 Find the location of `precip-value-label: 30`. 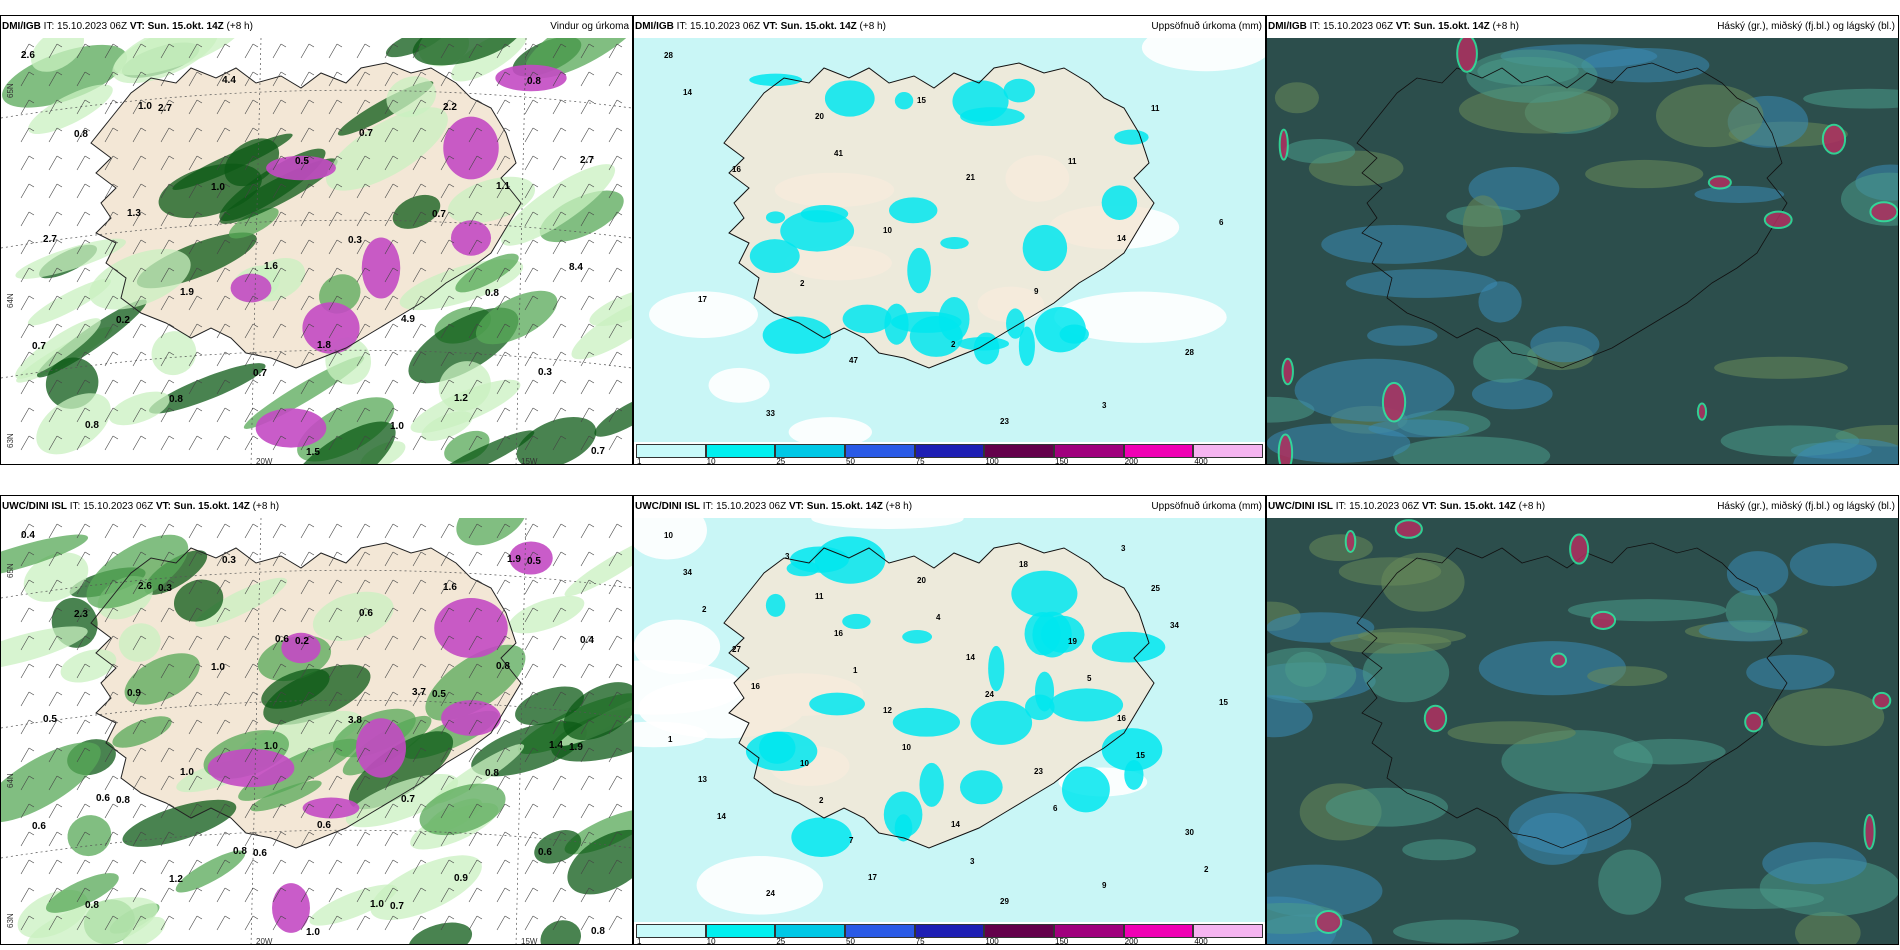

precip-value-label: 30 is located at coordinates (1189, 832).